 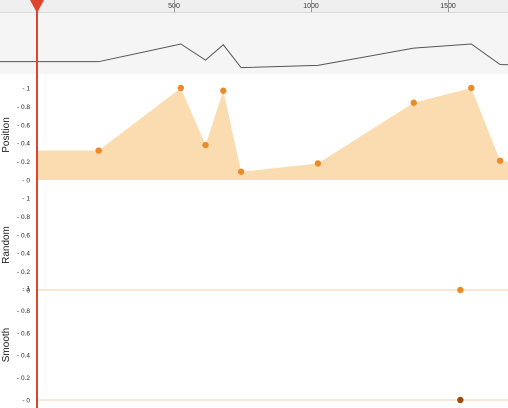 I want to click on triangle-down-icon, so click(x=37, y=7).